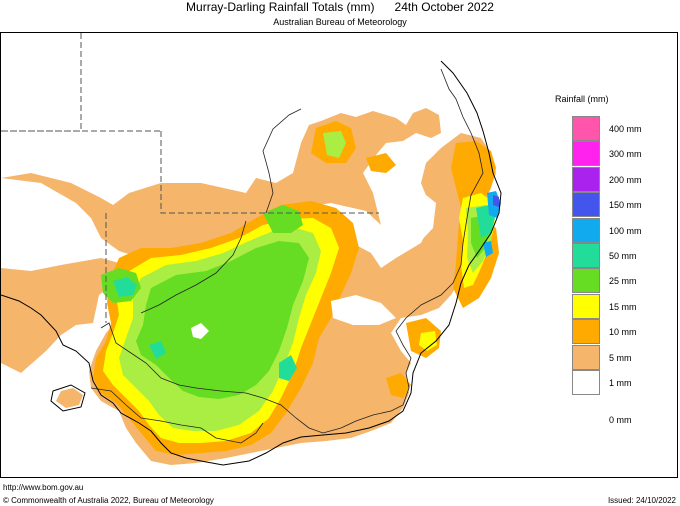 The height and width of the screenshot is (506, 680). What do you see at coordinates (340, 22) in the screenshot?
I see `map-subtitle: Australian Bureau of Meteorology` at bounding box center [340, 22].